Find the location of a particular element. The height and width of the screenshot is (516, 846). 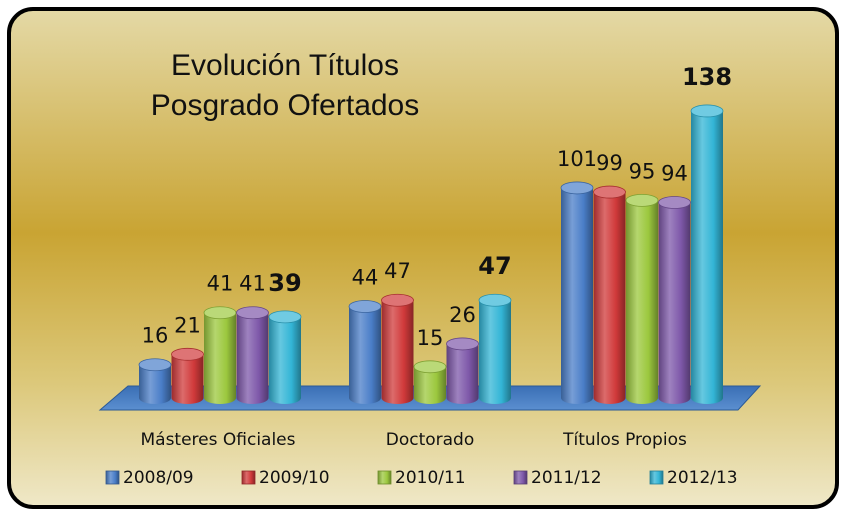

value-label: 26 is located at coordinates (462, 315).